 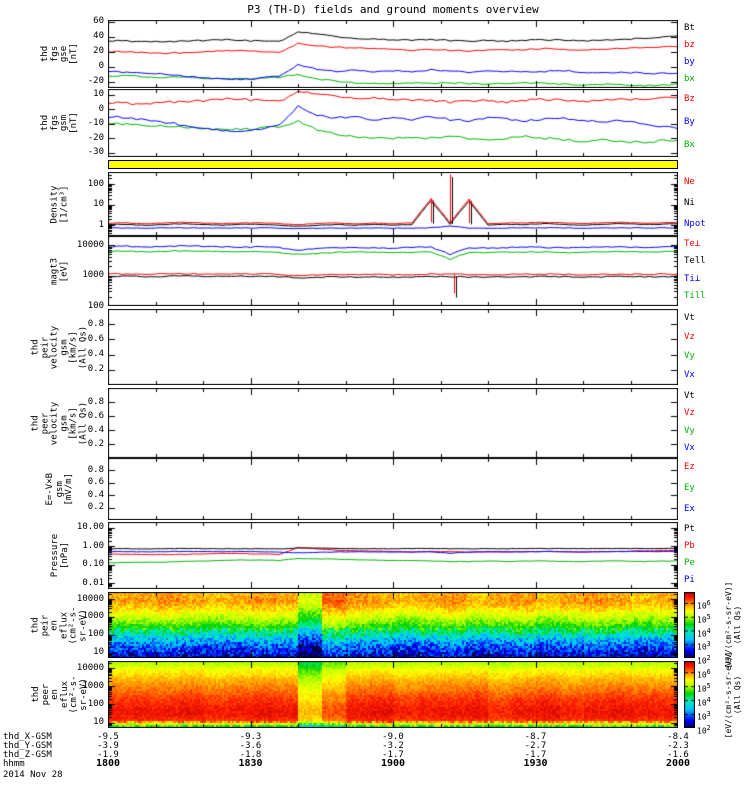 What do you see at coordinates (689, 181) in the screenshot?
I see `density-legend-Ne: Ne` at bounding box center [689, 181].